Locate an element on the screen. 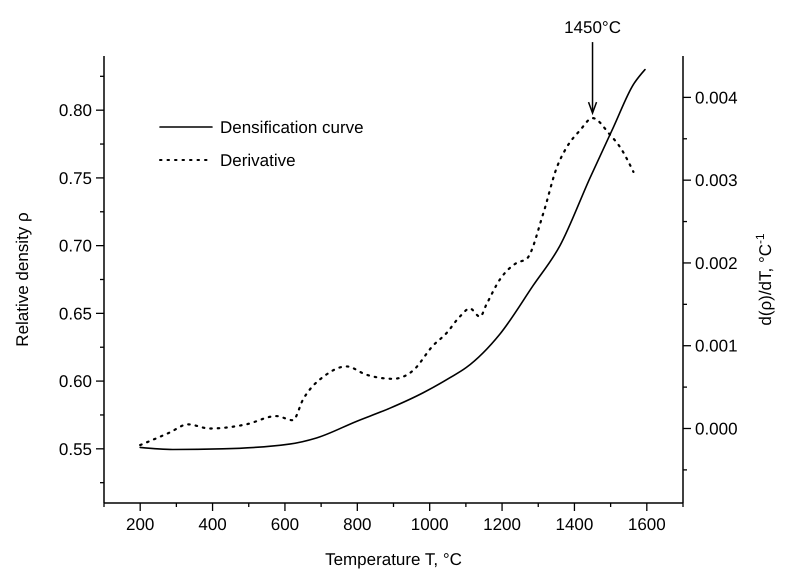 The image size is (793, 578). x-tick-label: 1400 is located at coordinates (575, 524).